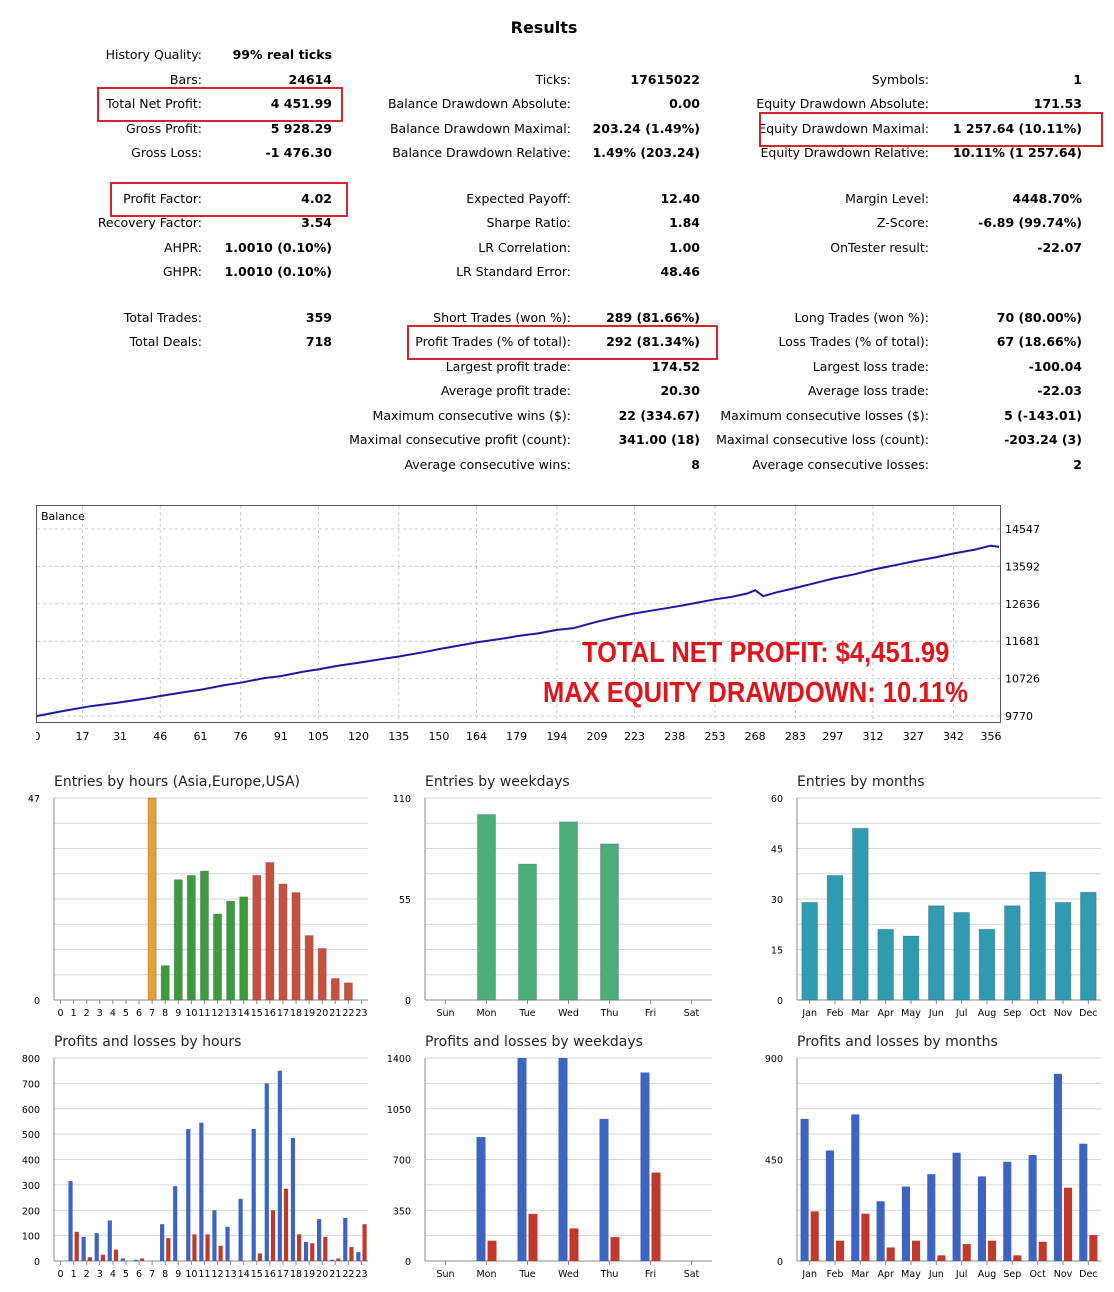 The image size is (1114, 1292). Describe the element at coordinates (319, 317) in the screenshot. I see `results-value: 359` at that location.